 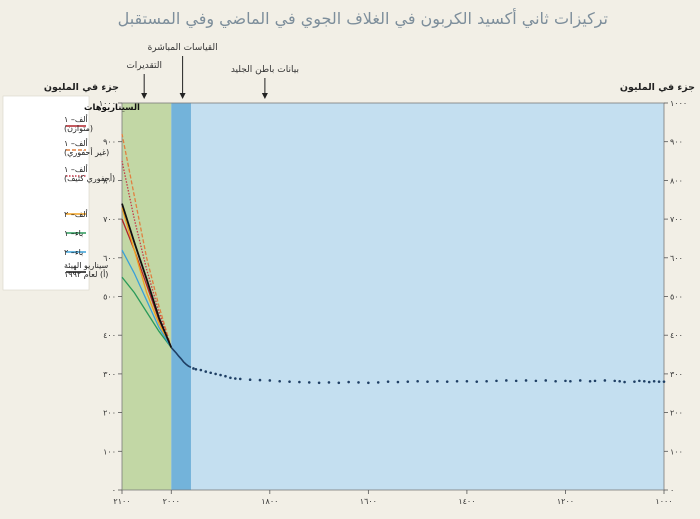 I want to click on y-tick-label-left: ٩٠٠, so click(x=109, y=142).